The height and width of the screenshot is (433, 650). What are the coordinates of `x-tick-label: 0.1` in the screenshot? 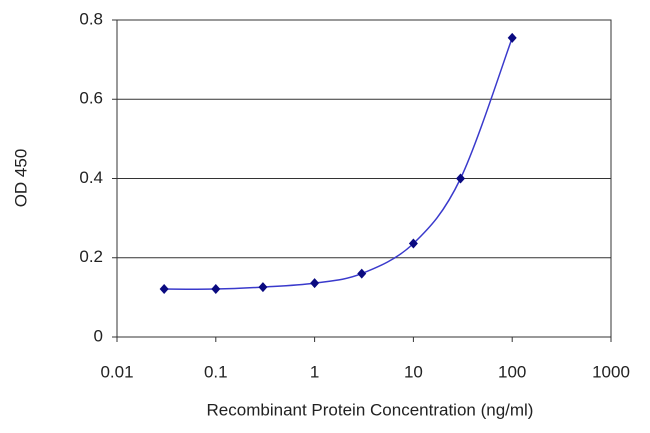 It's located at (216, 371).